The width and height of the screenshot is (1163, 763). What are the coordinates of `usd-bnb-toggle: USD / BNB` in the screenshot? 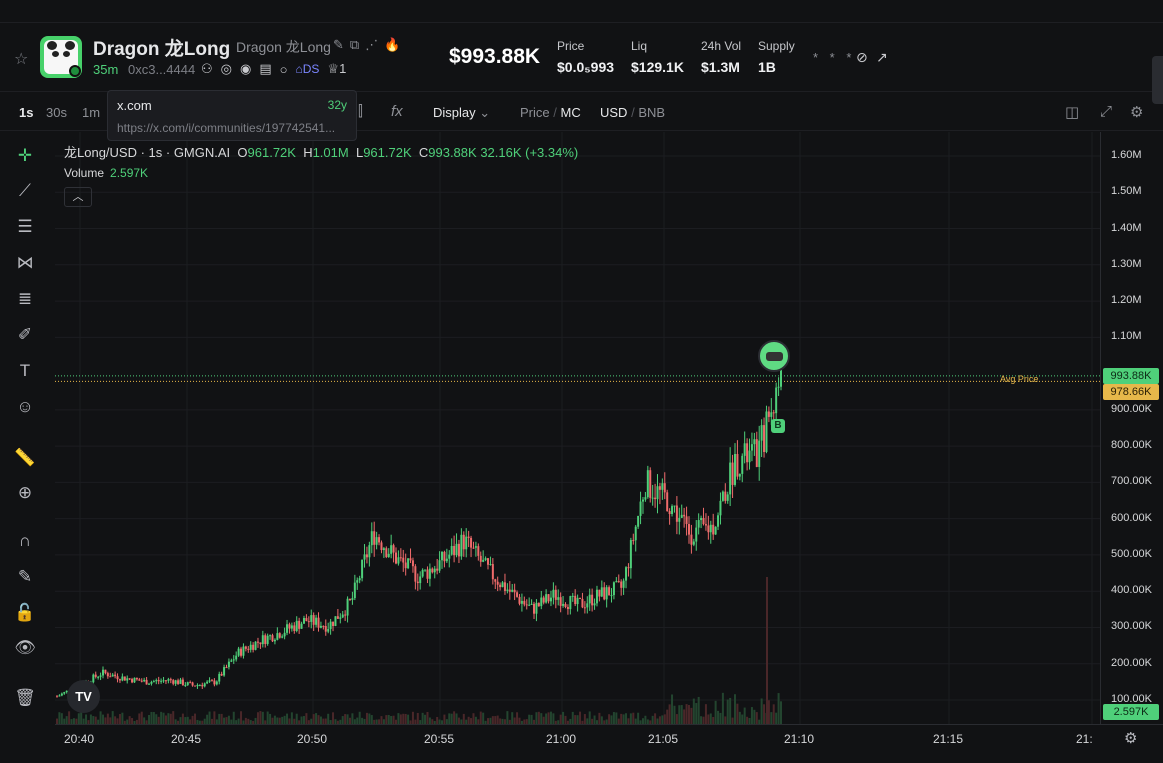 It's located at (633, 112).